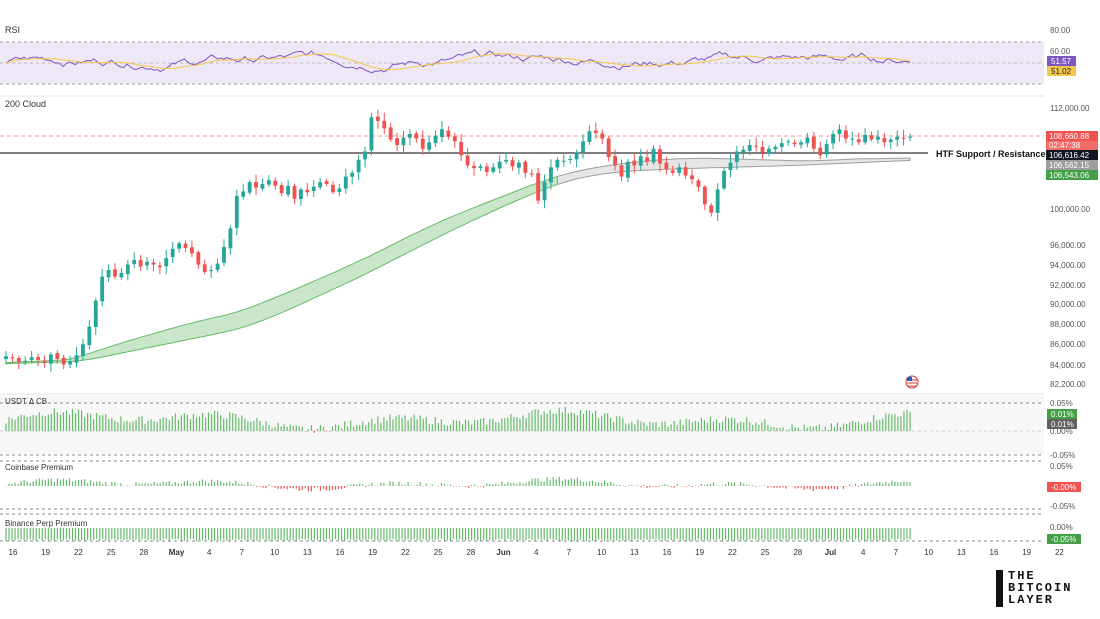  I want to click on coinbase-premium-pane: Coinbase Premium 0.05% -0.05% -0.00%, so click(540, 485).